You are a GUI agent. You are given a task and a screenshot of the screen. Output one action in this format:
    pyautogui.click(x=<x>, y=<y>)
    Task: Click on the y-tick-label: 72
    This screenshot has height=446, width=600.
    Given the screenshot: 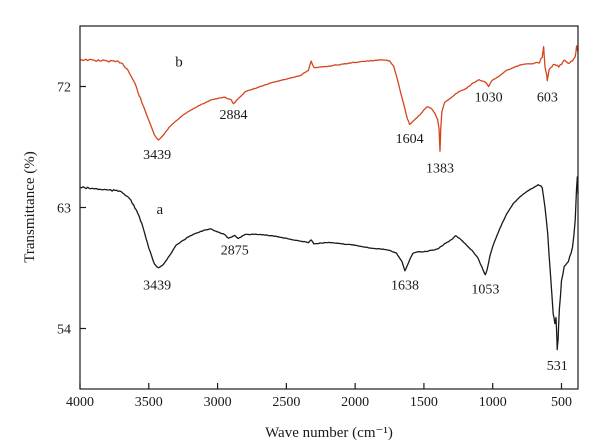 What is the action you would take?
    pyautogui.click(x=64, y=88)
    